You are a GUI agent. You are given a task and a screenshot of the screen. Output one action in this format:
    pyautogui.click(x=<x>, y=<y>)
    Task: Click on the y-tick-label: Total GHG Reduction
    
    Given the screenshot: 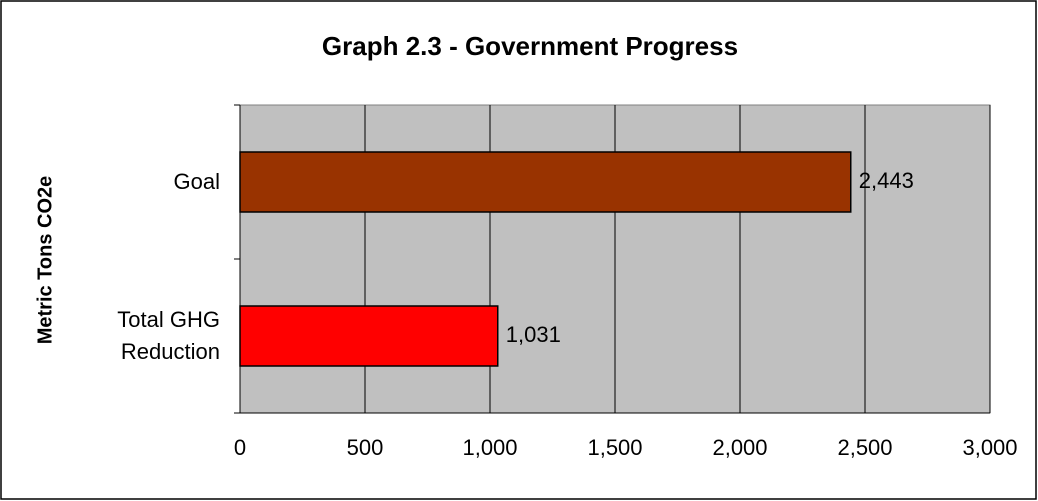 What is the action you would take?
    pyautogui.click(x=168, y=335)
    